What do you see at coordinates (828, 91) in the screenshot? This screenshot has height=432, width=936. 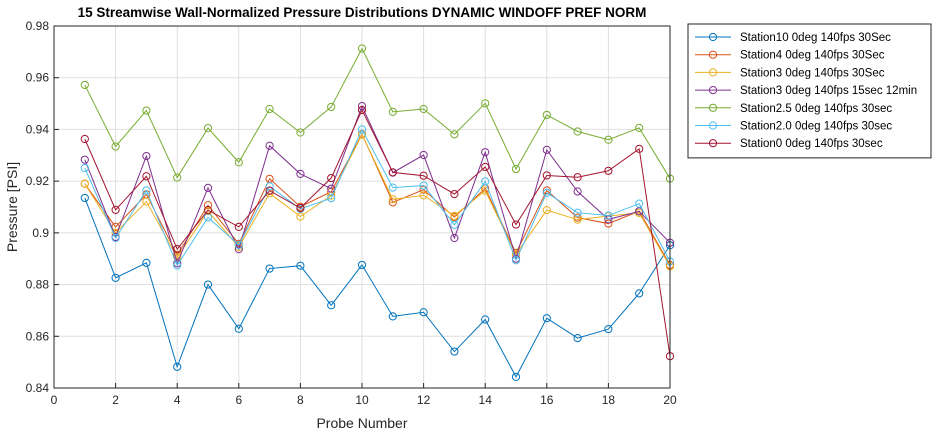 I see `legend-label: Station3 0deg 140fps 15sec 12min` at bounding box center [828, 91].